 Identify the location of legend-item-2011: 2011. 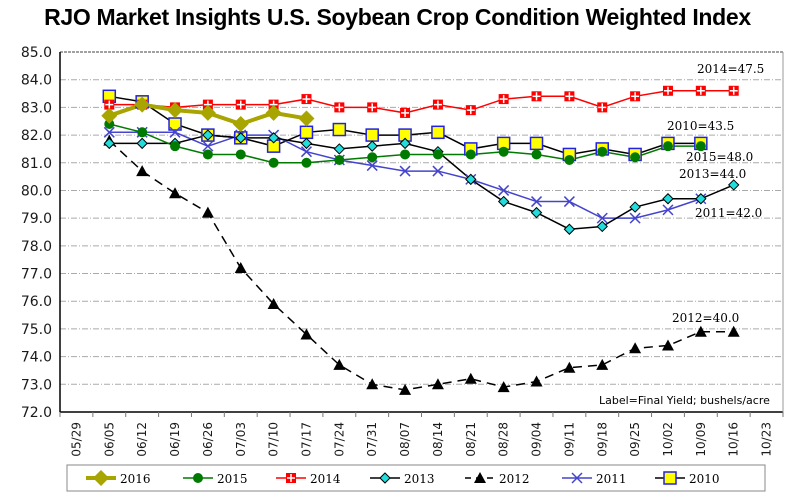
(594, 479).